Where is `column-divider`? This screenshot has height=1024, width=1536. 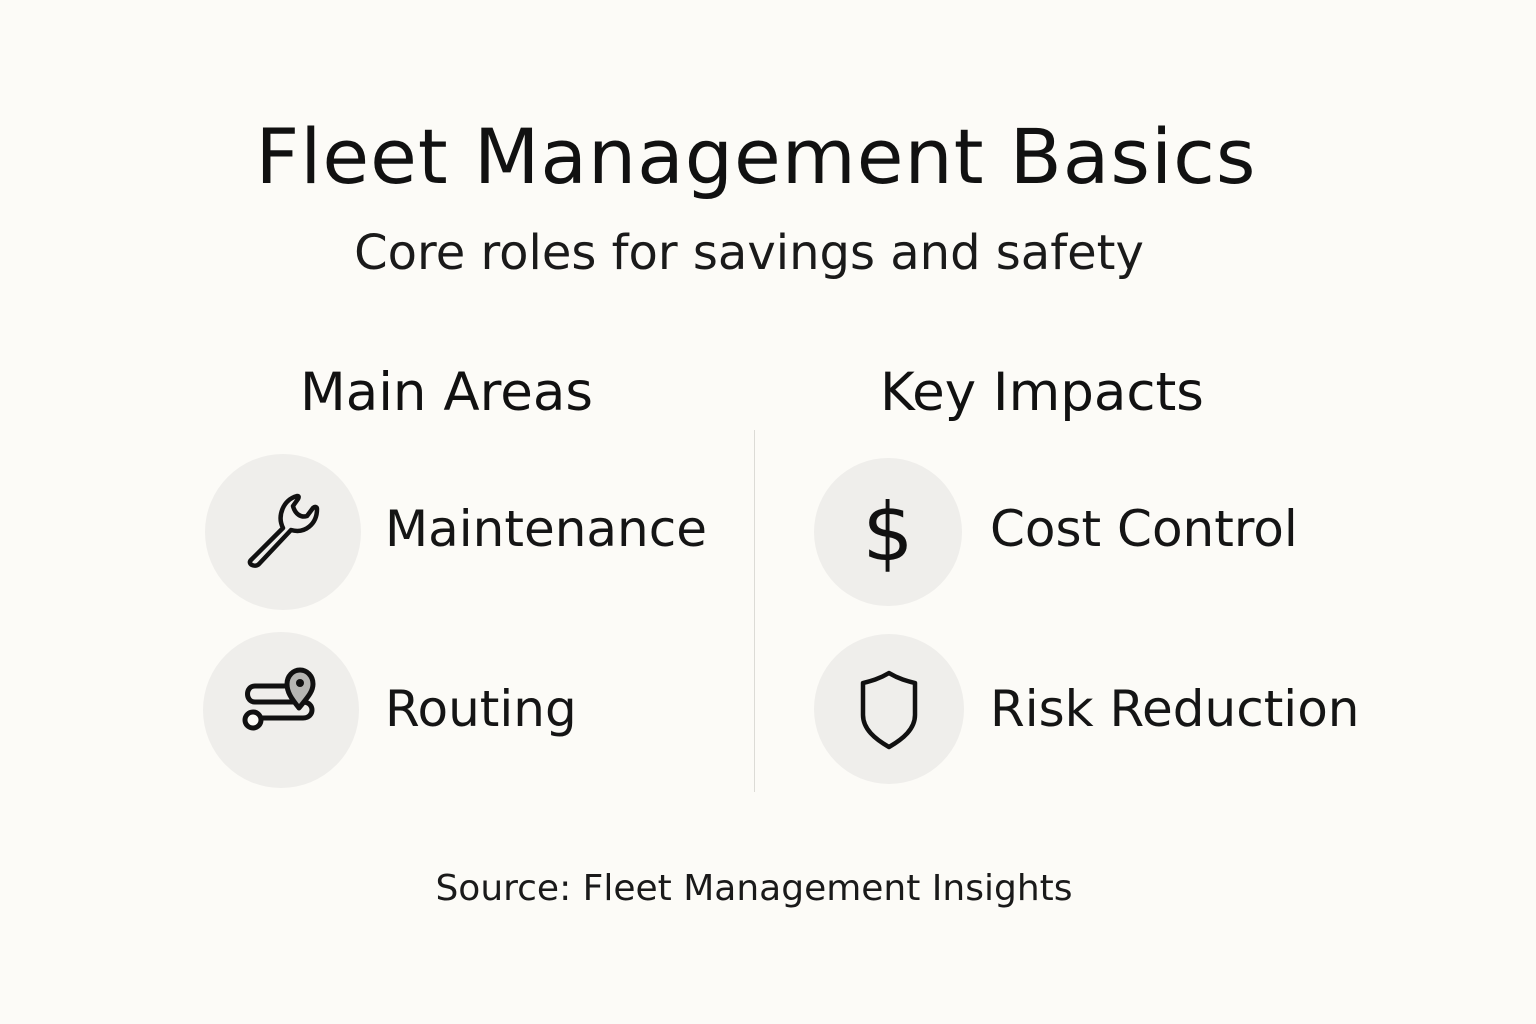 column-divider is located at coordinates (754, 611).